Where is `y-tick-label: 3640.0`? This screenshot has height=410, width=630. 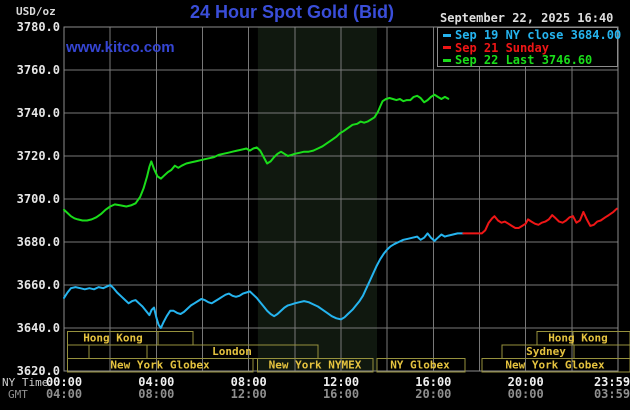 y-tick-label: 3640.0 is located at coordinates (38, 327).